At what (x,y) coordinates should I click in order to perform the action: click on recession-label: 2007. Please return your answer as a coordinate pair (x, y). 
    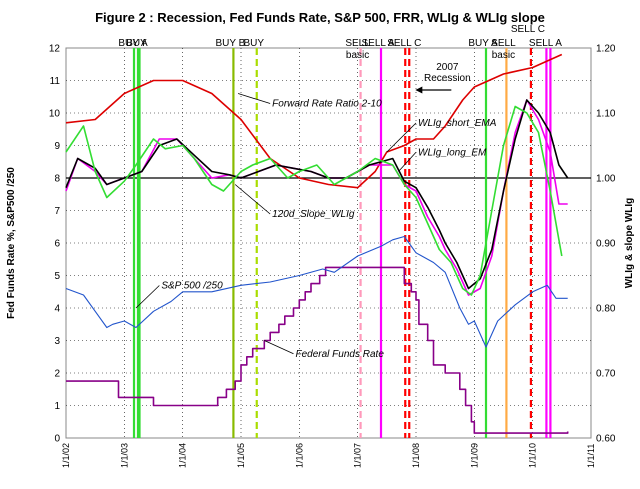
    Looking at the image, I should click on (447, 67).